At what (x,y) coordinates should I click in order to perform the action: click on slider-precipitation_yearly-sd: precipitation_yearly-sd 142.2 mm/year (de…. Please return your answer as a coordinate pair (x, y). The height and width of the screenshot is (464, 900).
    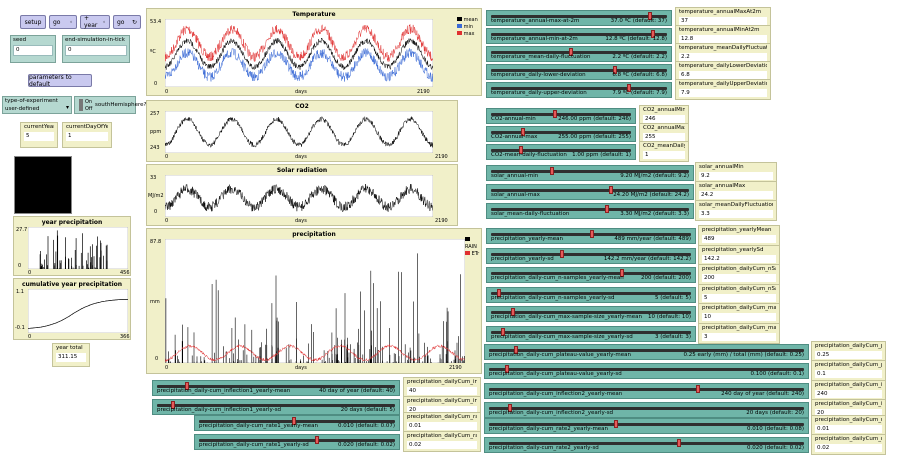
    Looking at the image, I should click on (591, 255).